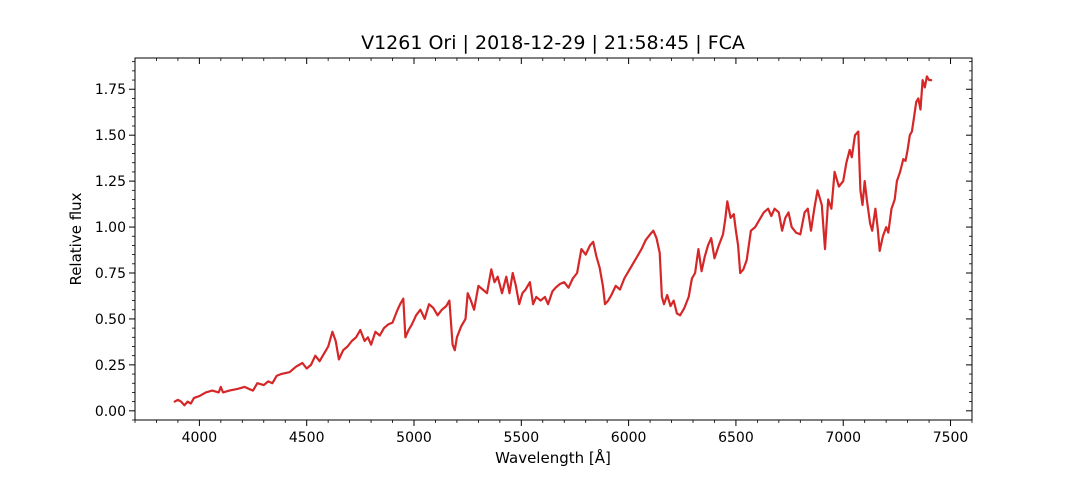 This screenshot has height=484, width=1080. I want to click on x-tick-label: 5000, so click(414, 438).